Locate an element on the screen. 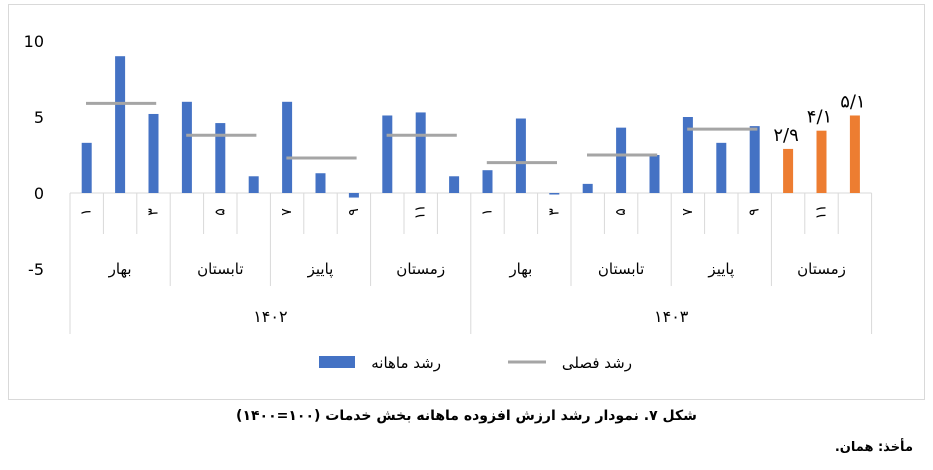  year-label: ۱۴۰۲ is located at coordinates (270, 316).